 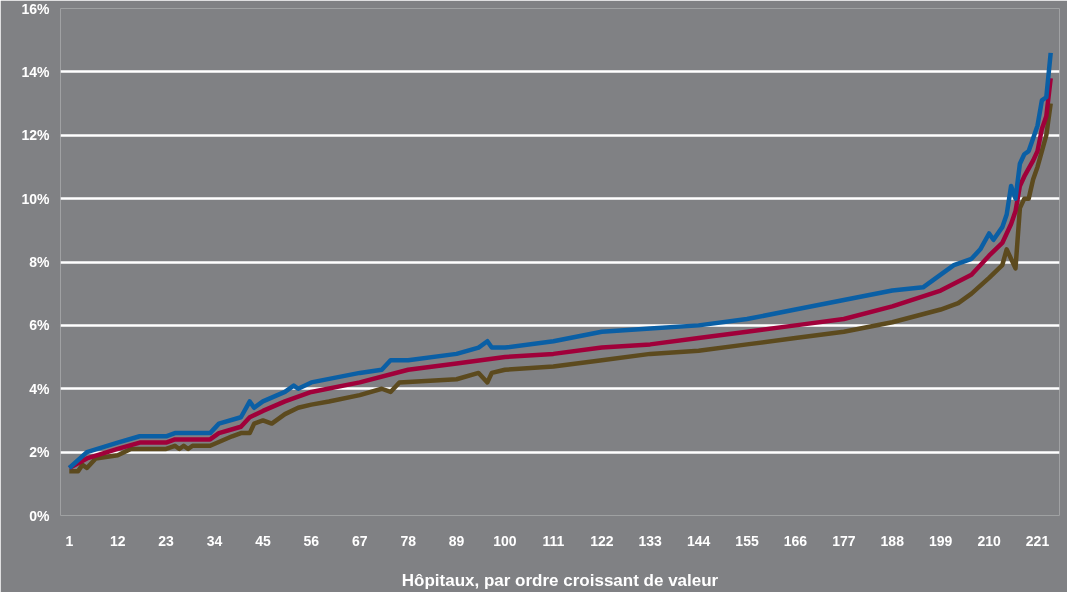 What do you see at coordinates (505, 540) in the screenshot?
I see `x-tick-label: 100` at bounding box center [505, 540].